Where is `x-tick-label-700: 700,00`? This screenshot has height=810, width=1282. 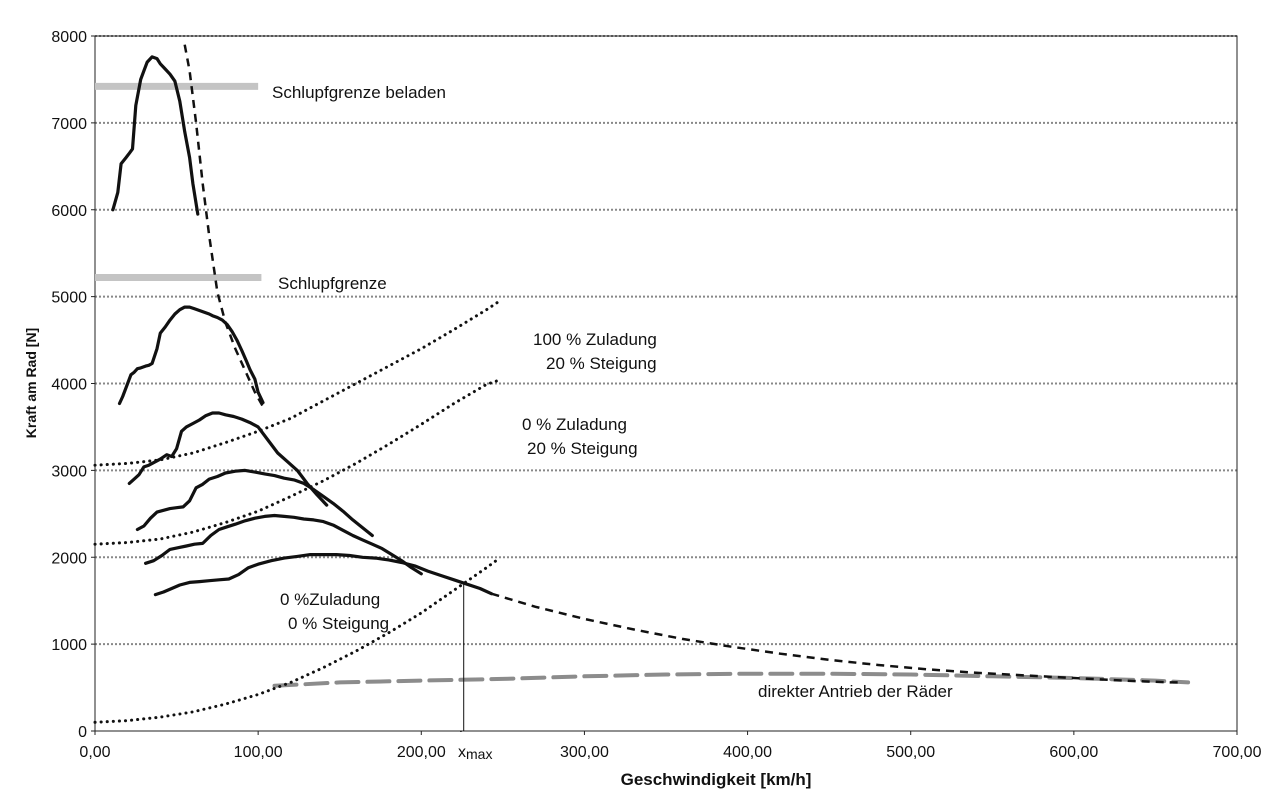
x-tick-label-700: 700,00 is located at coordinates (1237, 752).